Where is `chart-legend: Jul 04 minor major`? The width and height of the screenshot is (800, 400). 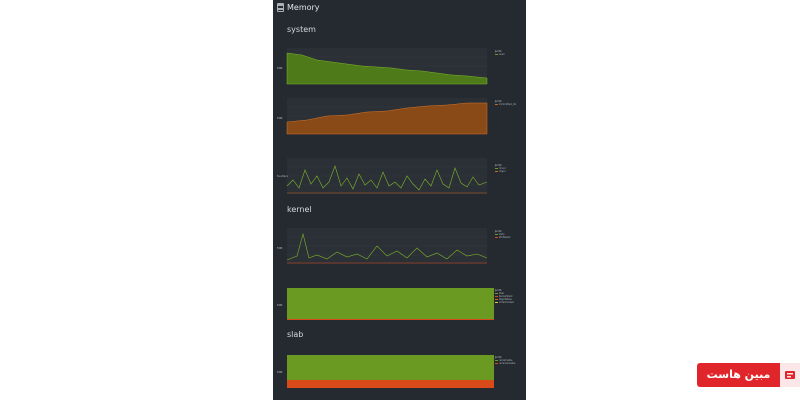 chart-legend: Jul 04 minor major is located at coordinates (510, 168).